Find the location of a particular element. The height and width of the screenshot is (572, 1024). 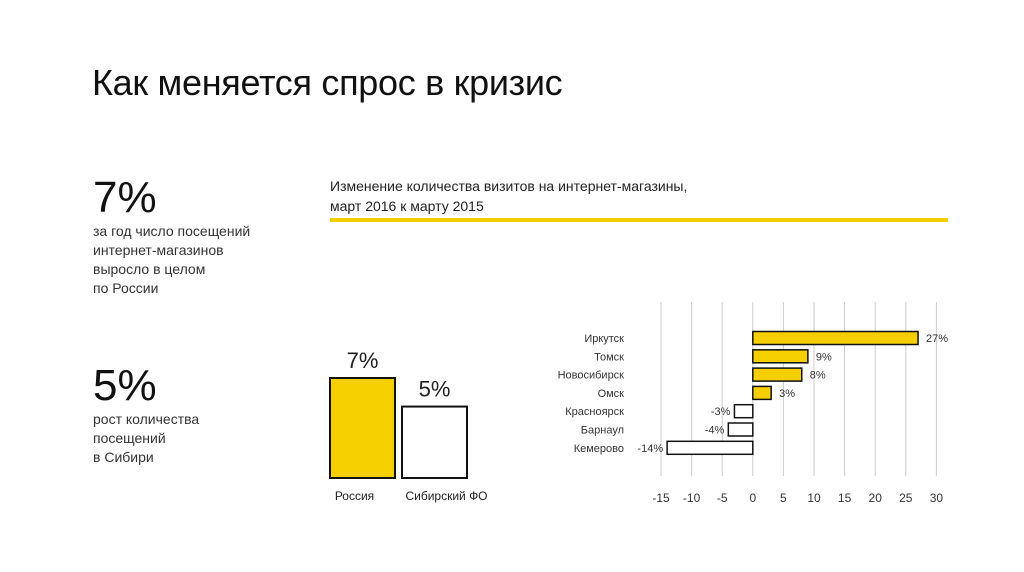

x-tick-label: 30 is located at coordinates (937, 498).